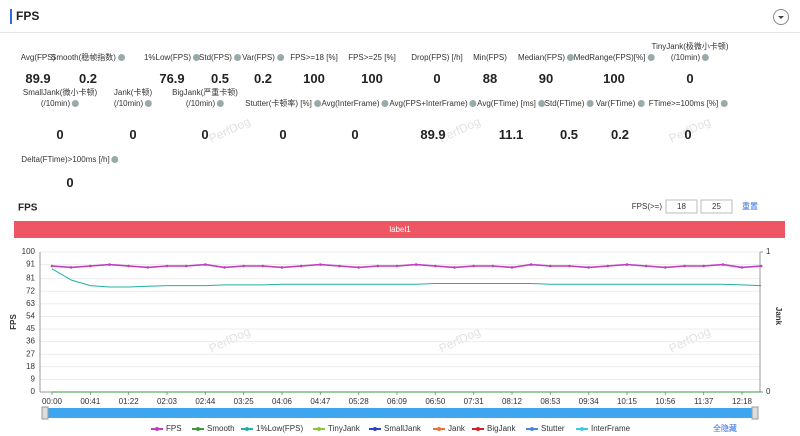 The height and width of the screenshot is (436, 800). What do you see at coordinates (778, 316) in the screenshot?
I see `y2-axis-label: Jank` at bounding box center [778, 316].